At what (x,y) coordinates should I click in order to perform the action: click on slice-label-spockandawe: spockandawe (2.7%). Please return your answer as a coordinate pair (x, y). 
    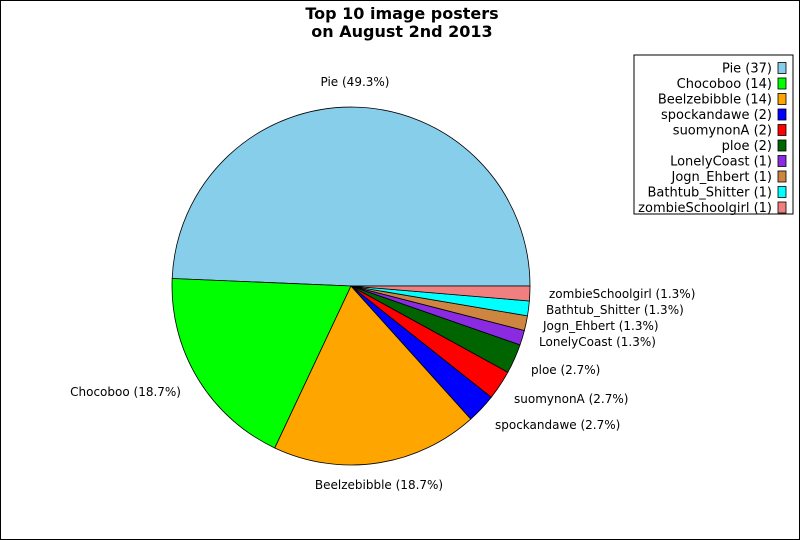
    Looking at the image, I should click on (557, 425).